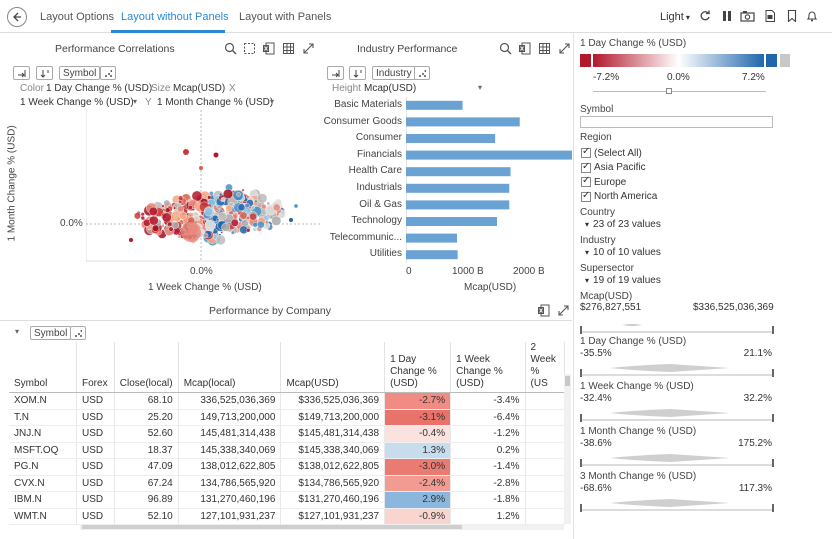 Image resolution: width=832 pixels, height=539 pixels. What do you see at coordinates (488, 524) in the screenshot?
I see `cell-1week-change: -2.0%` at bounding box center [488, 524].